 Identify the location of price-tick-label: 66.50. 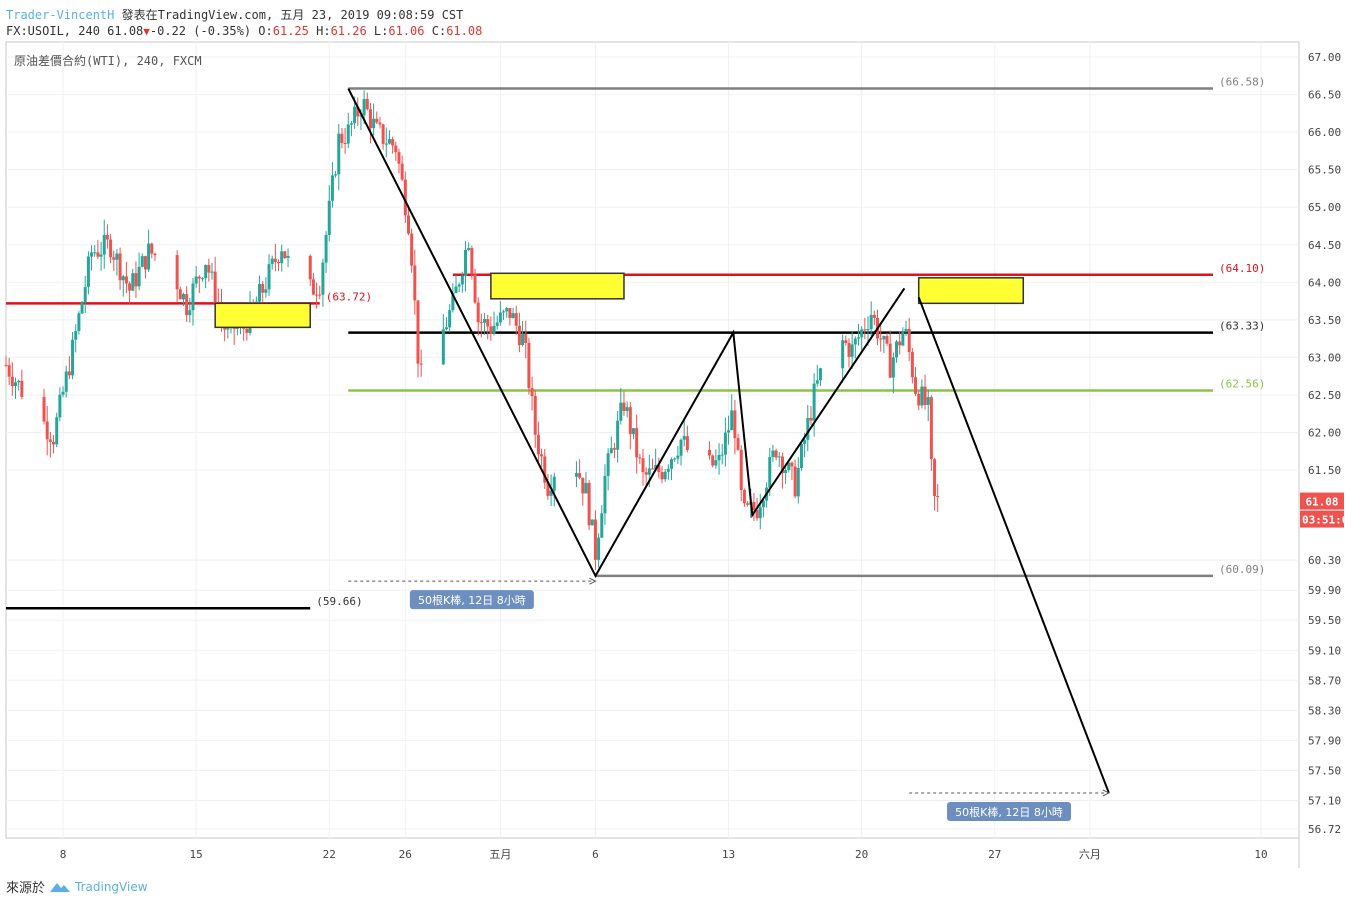
(1324, 95).